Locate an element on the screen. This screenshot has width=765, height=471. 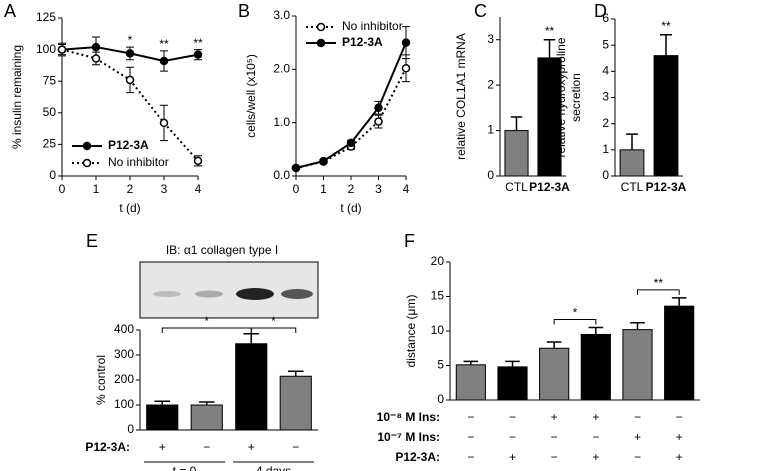
row-label: 10⁻⁸ M Ins: is located at coordinates (408, 417).